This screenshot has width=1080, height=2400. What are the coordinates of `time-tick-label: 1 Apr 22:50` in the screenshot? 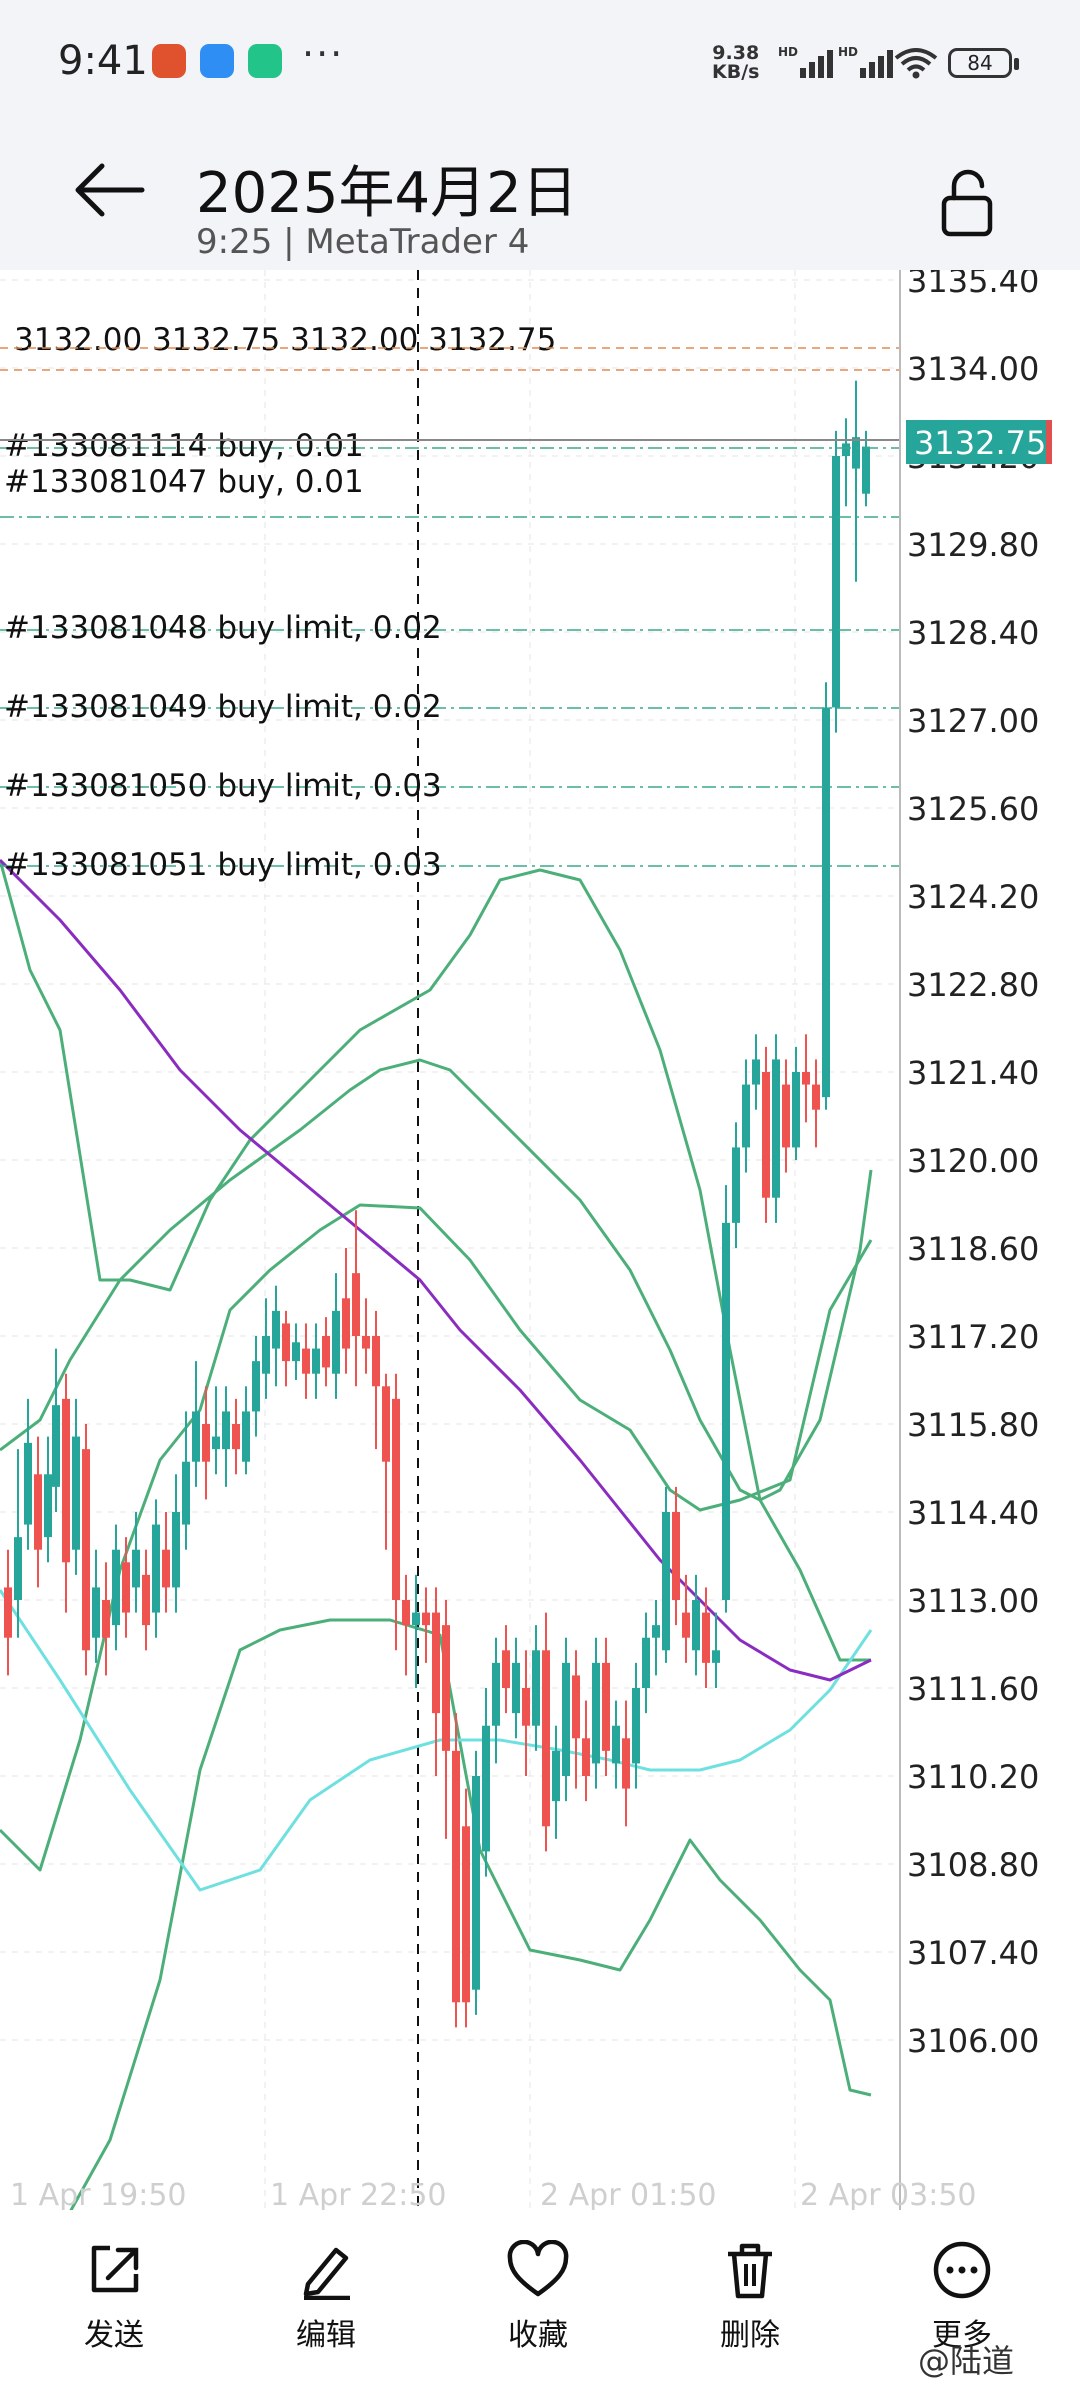 It's located at (358, 2194).